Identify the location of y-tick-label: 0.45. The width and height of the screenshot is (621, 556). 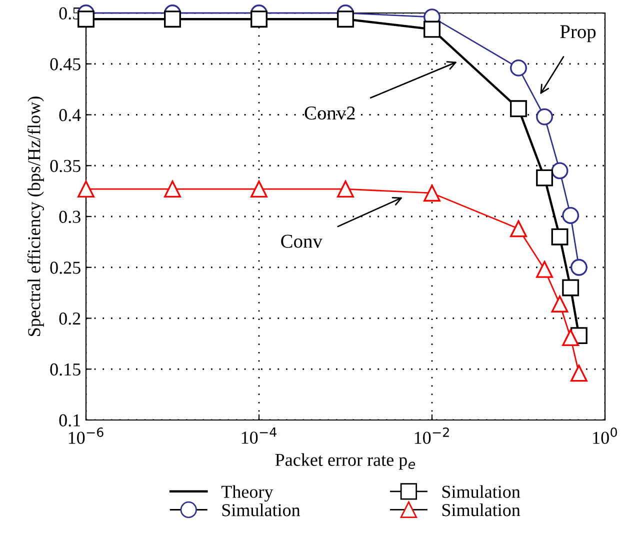
(65, 64).